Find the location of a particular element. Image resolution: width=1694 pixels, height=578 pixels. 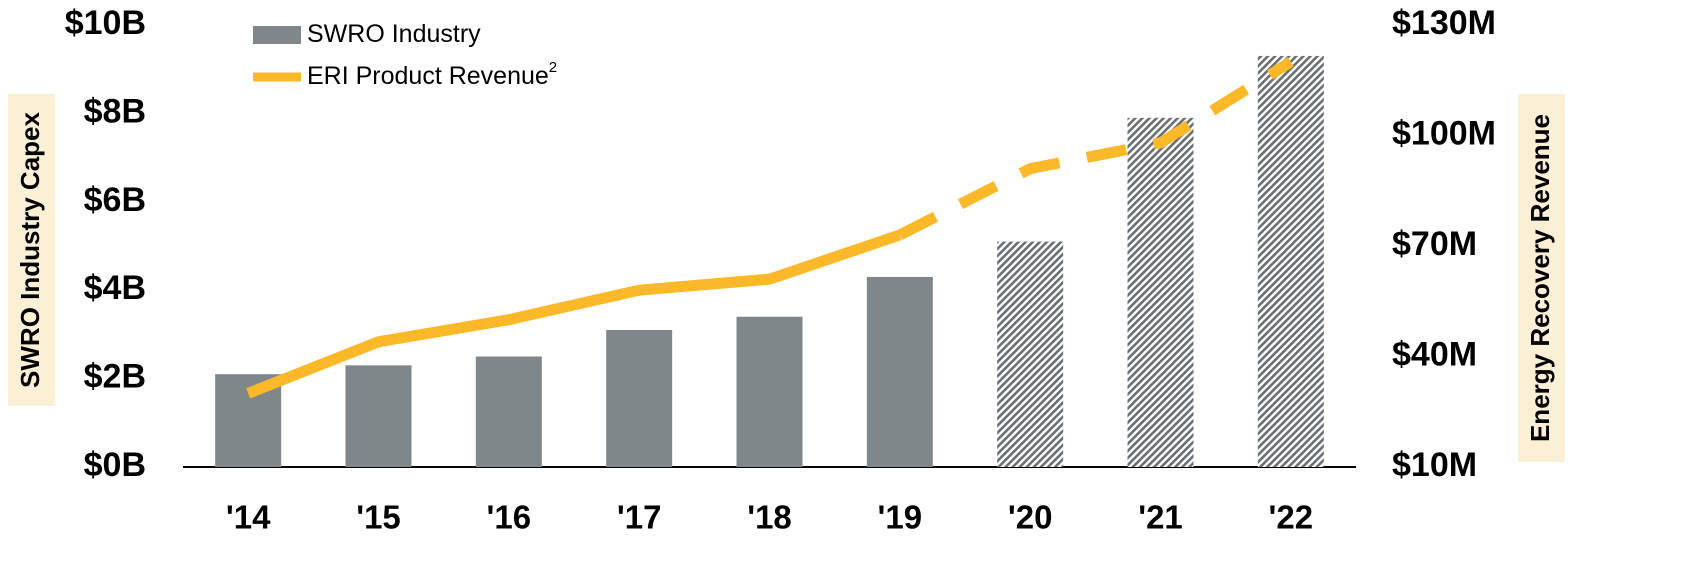

y-tick-label: $8B is located at coordinates (115, 111).